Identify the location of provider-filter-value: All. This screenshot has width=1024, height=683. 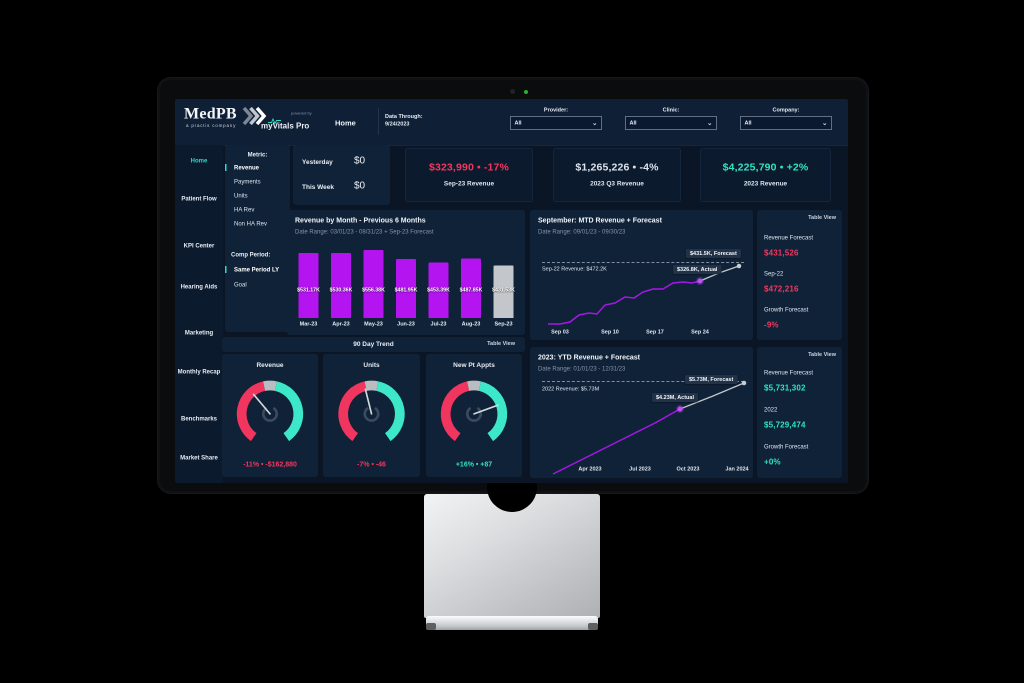
(518, 123).